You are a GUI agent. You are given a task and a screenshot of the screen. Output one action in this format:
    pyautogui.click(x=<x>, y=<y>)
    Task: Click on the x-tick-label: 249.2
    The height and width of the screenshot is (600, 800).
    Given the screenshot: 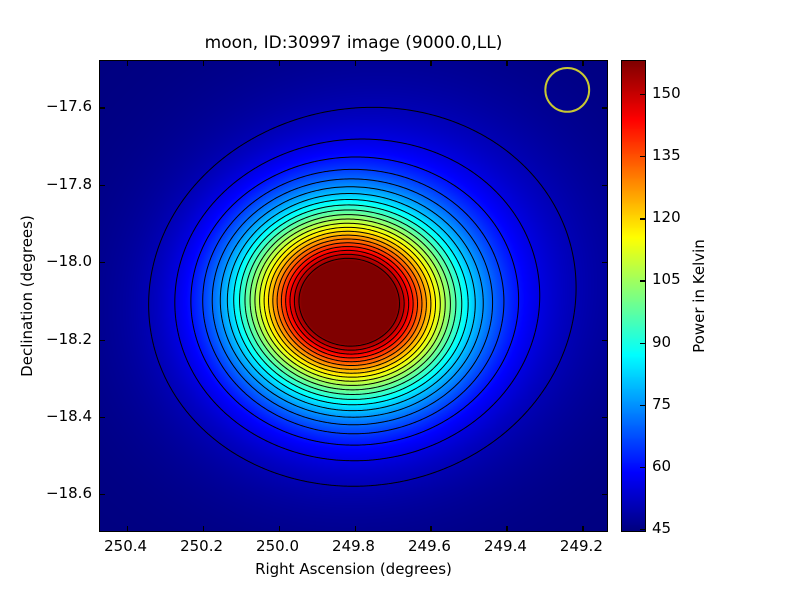 What is the action you would take?
    pyautogui.click(x=581, y=546)
    